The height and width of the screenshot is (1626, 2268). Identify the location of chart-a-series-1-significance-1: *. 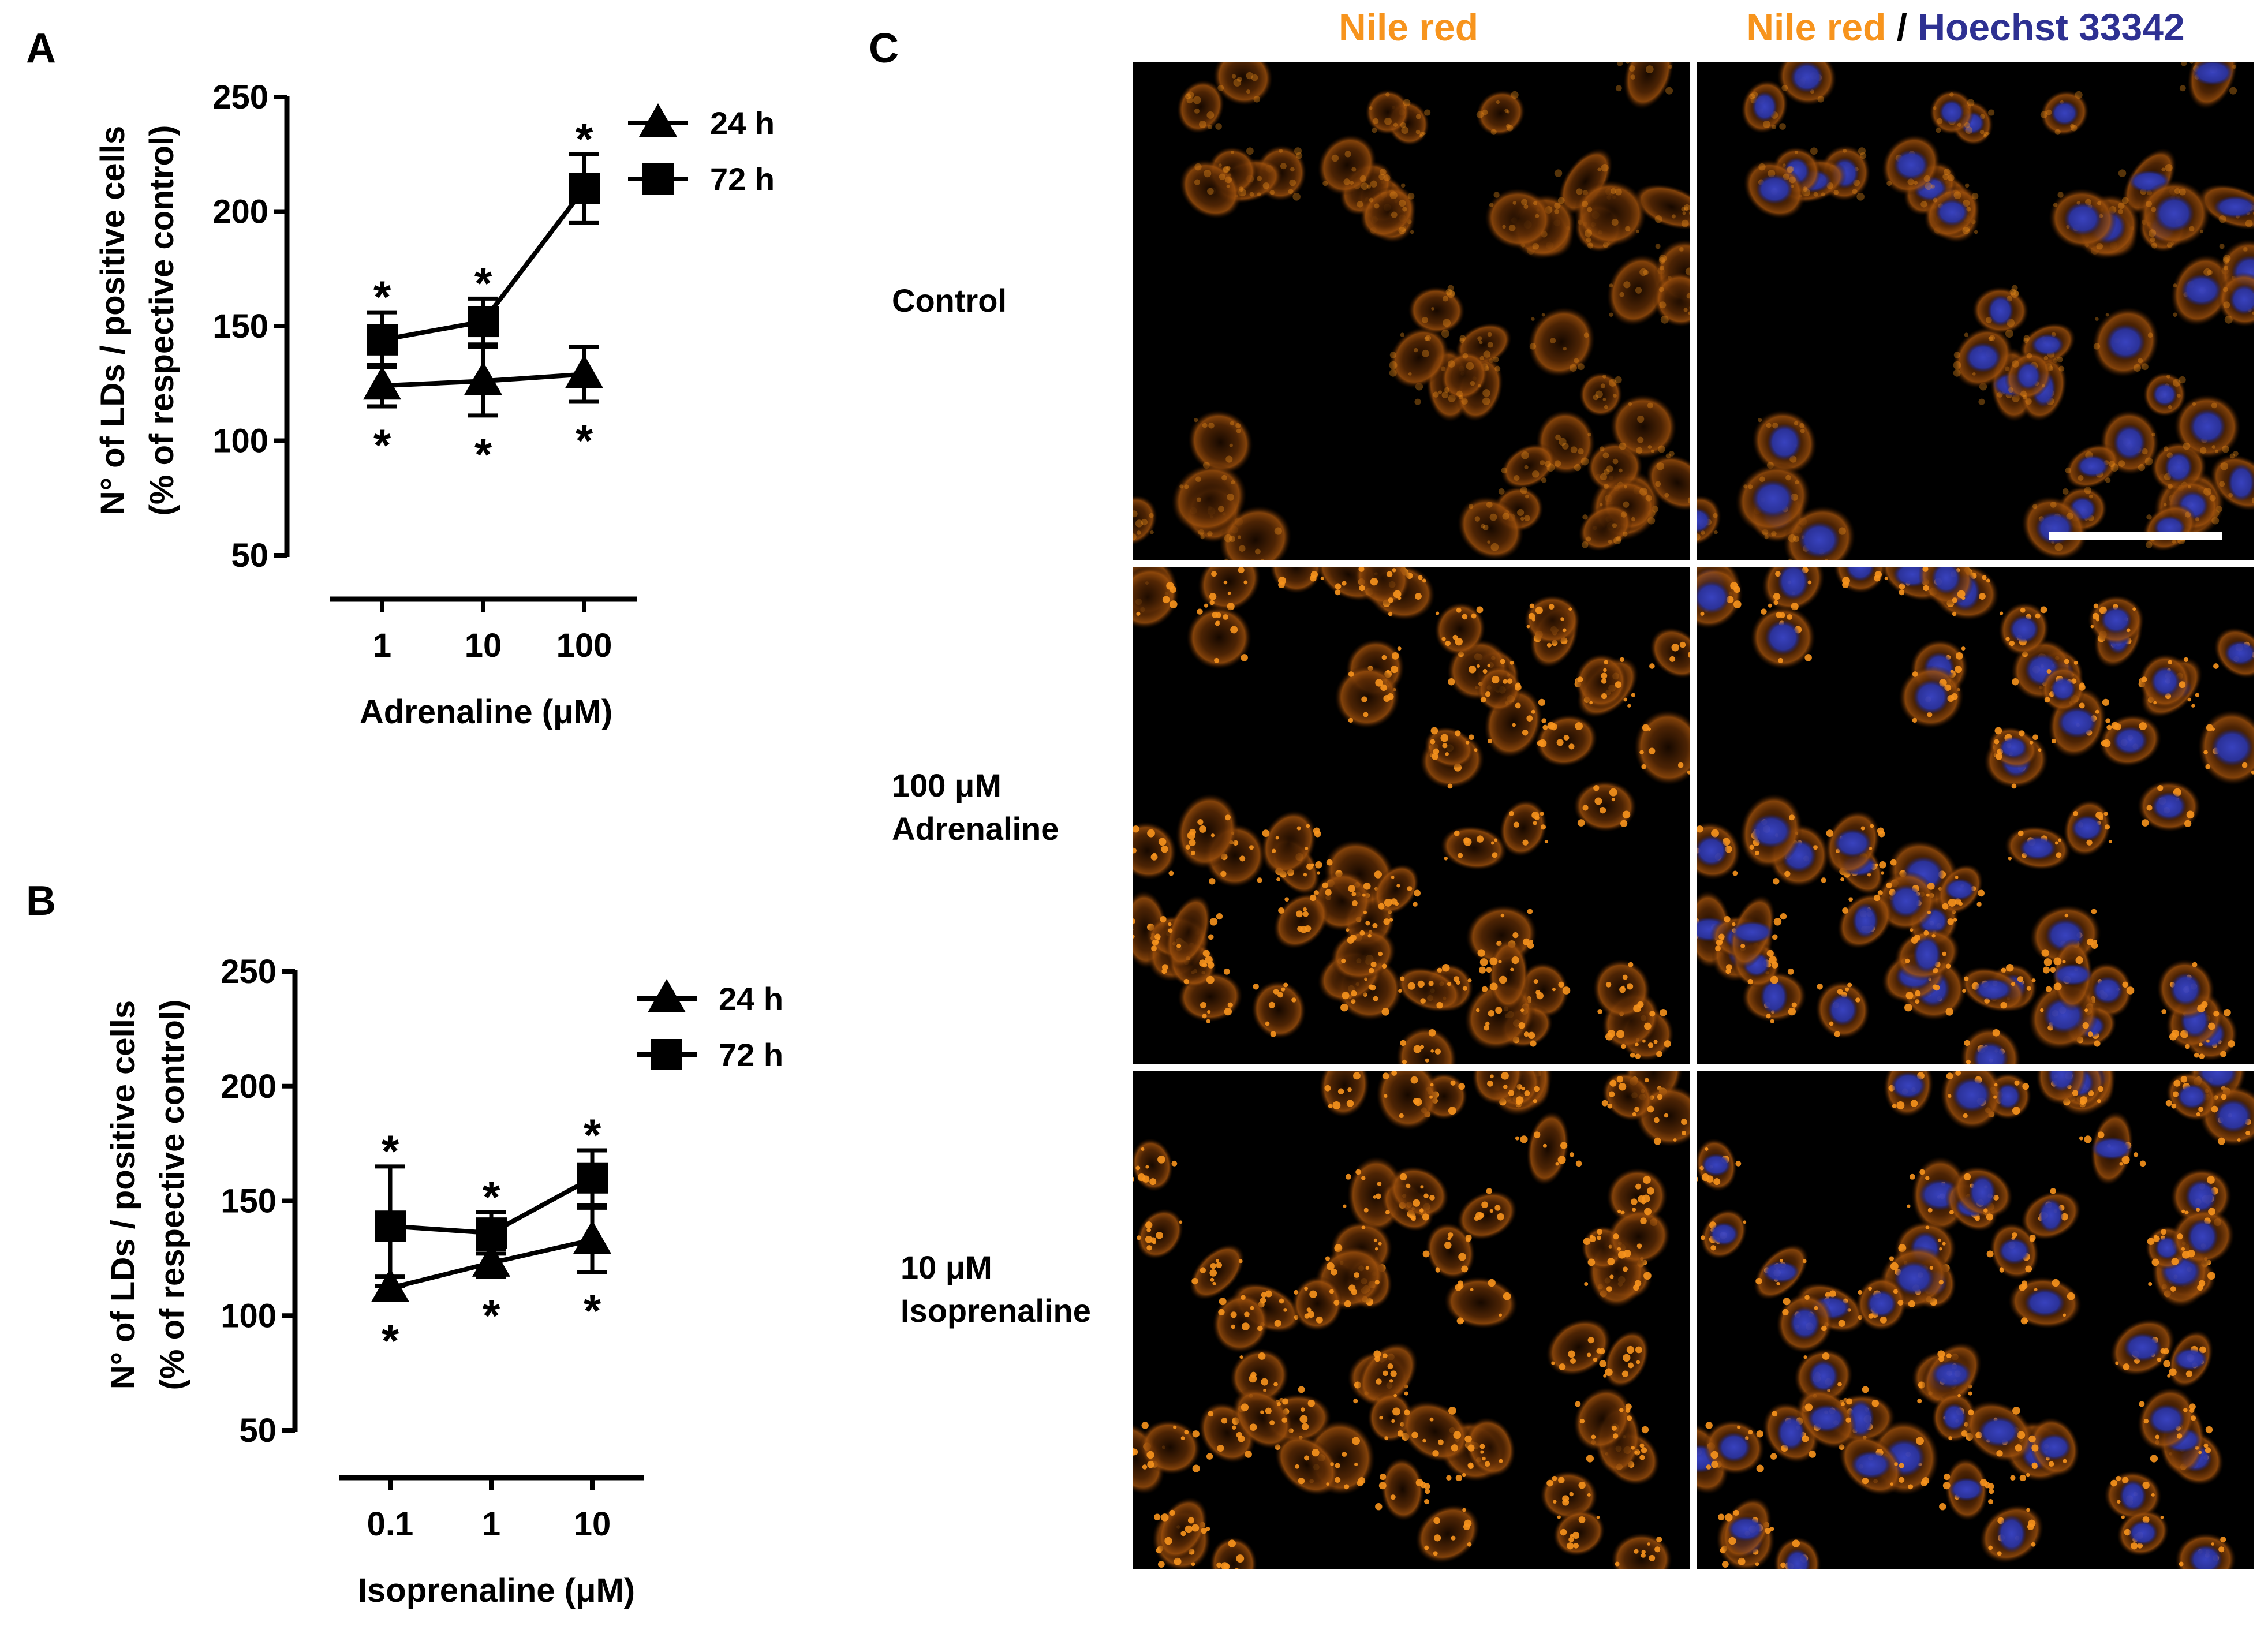
(483, 282).